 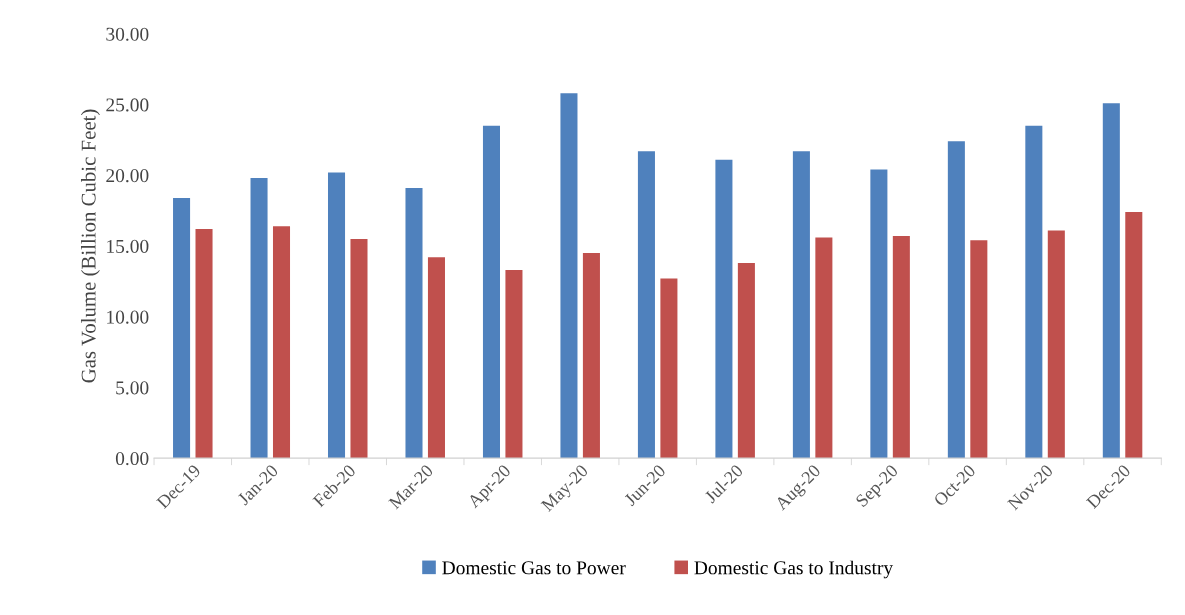 I want to click on y-tick-label: 5.00, so click(x=132, y=388).